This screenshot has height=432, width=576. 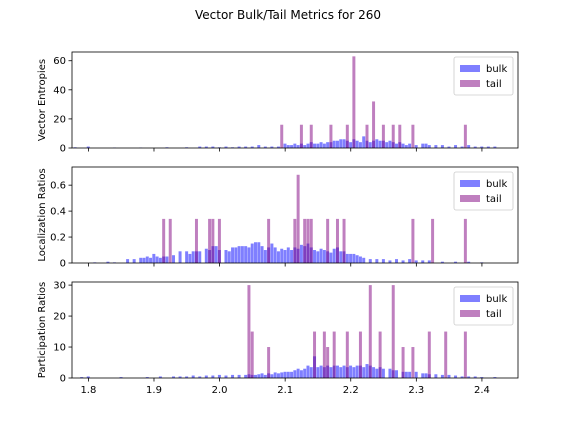 I want to click on y-tick-label: 0, so click(x=63, y=149).